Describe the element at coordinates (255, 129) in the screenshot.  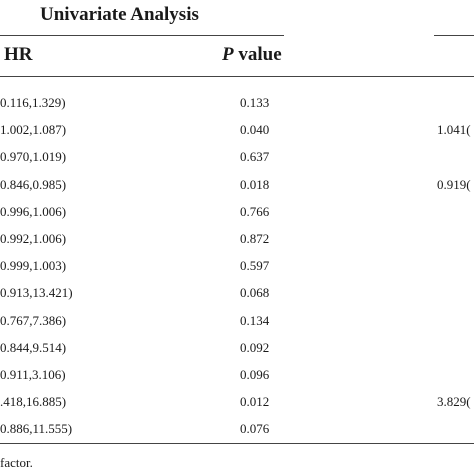
I see `table-row-p-value: 0.040` at that location.